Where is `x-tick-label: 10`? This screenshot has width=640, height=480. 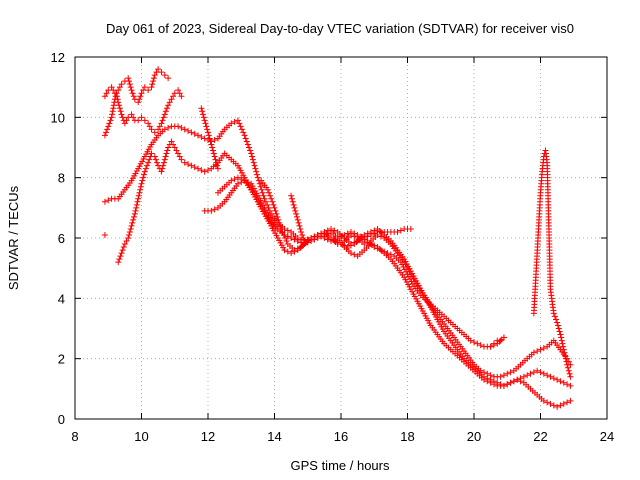 x-tick-label: 10 is located at coordinates (141, 436).